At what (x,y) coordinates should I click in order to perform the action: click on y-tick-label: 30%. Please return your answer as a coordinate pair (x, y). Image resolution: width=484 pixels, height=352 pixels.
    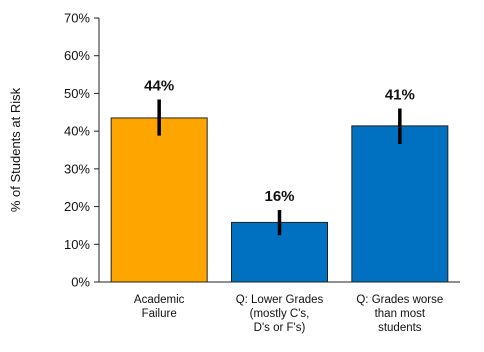
    Looking at the image, I should click on (77, 168).